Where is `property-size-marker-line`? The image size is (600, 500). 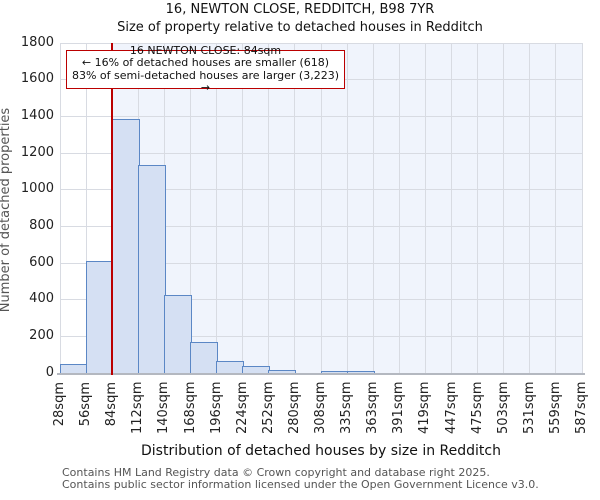
property-size-marker-line is located at coordinates (112, 209).